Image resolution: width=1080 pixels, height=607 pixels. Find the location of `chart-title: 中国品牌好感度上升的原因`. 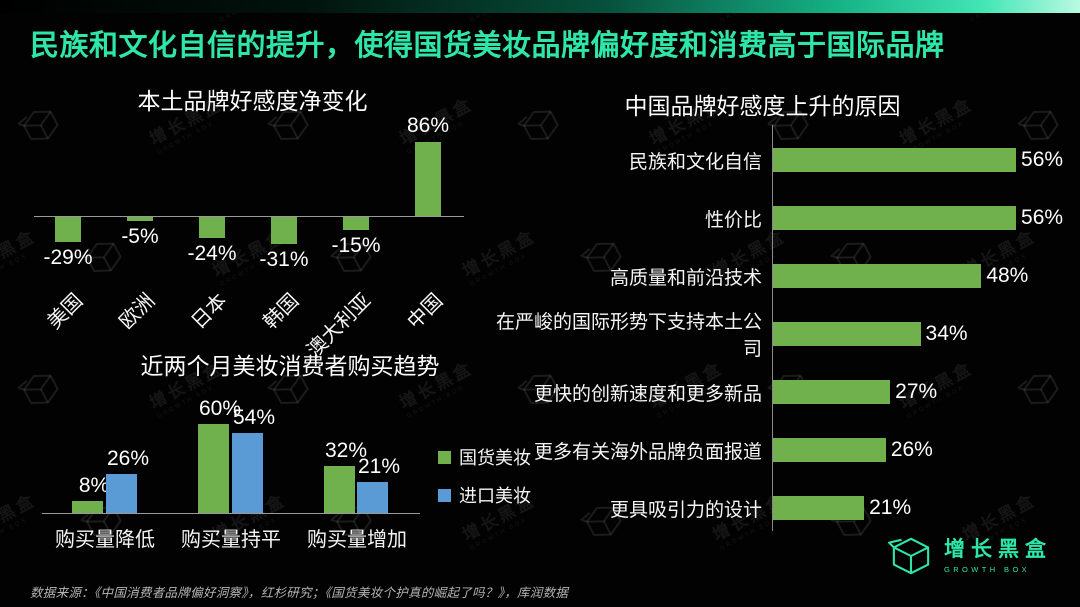

chart-title: 中国品牌好感度上升的原因 is located at coordinates (762, 106).